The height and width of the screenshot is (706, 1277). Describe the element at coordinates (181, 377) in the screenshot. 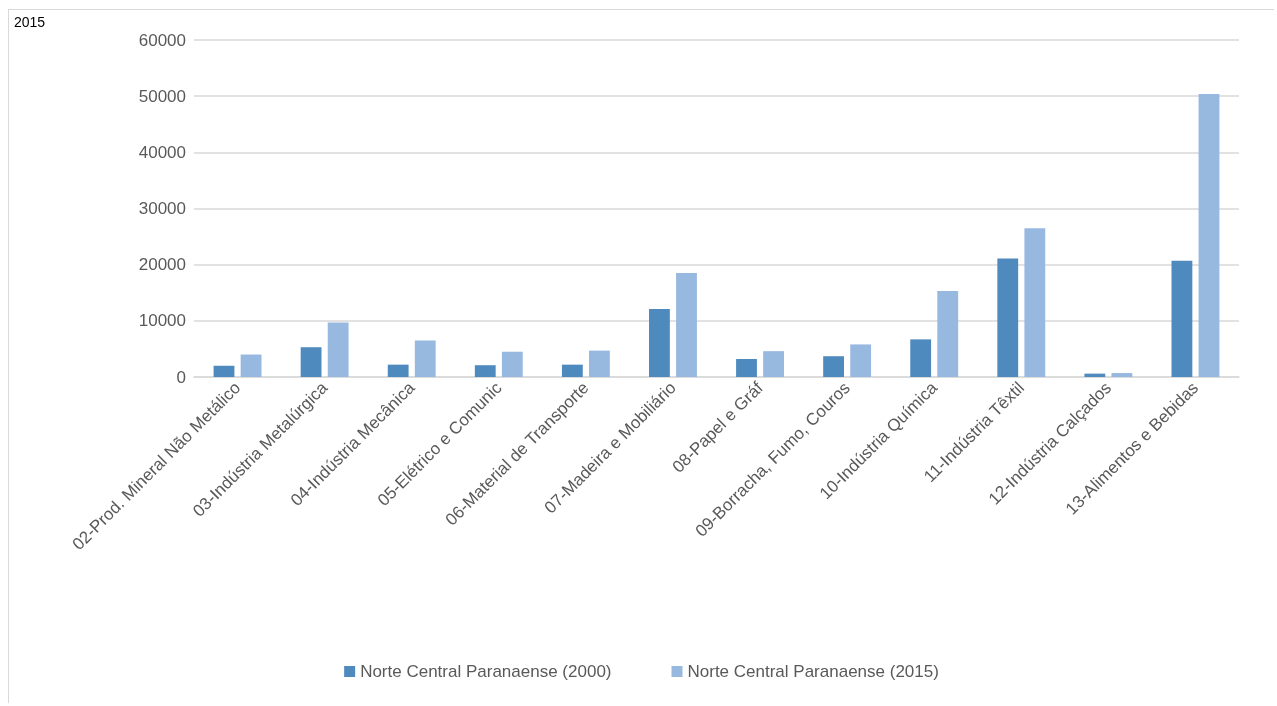

I see `y-tick-label: 0` at that location.